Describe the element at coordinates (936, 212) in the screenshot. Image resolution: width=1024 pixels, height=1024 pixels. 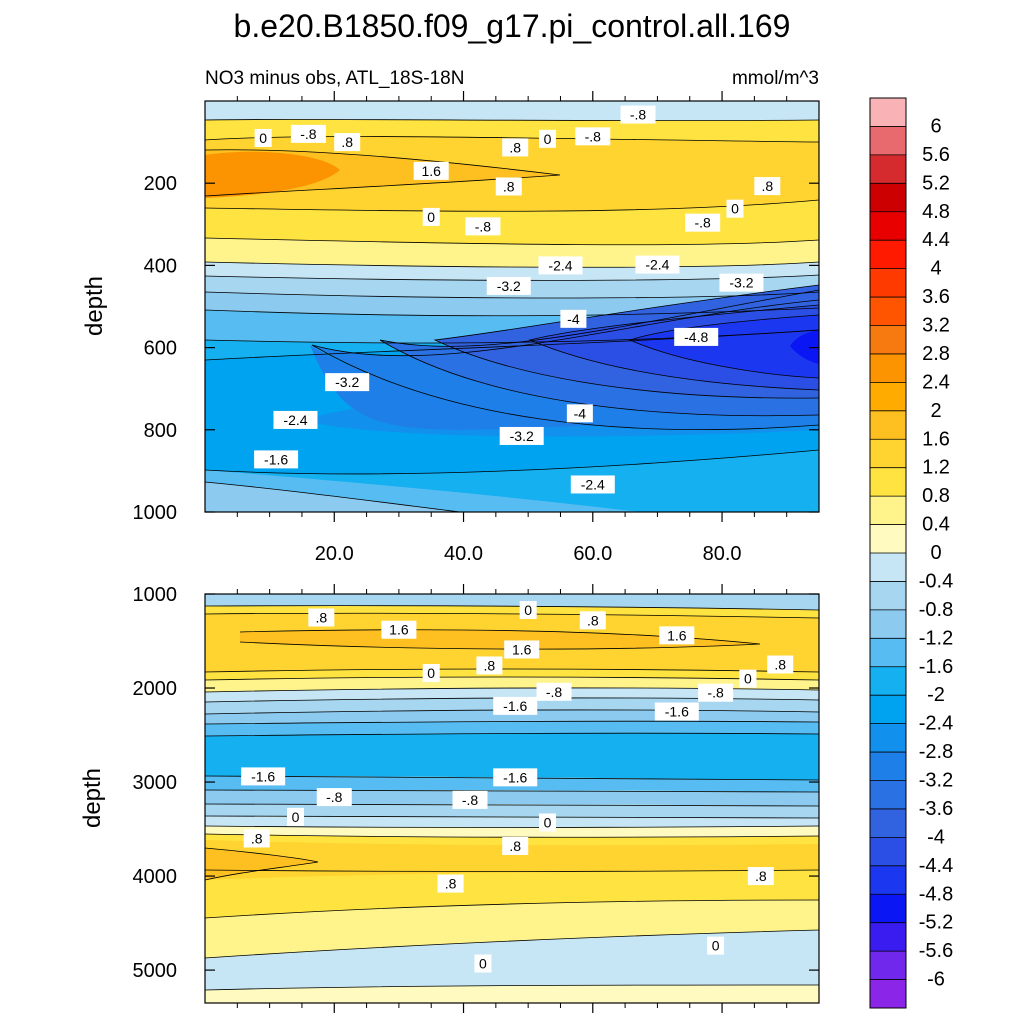
I see `colorbar-label: 4.8` at that location.